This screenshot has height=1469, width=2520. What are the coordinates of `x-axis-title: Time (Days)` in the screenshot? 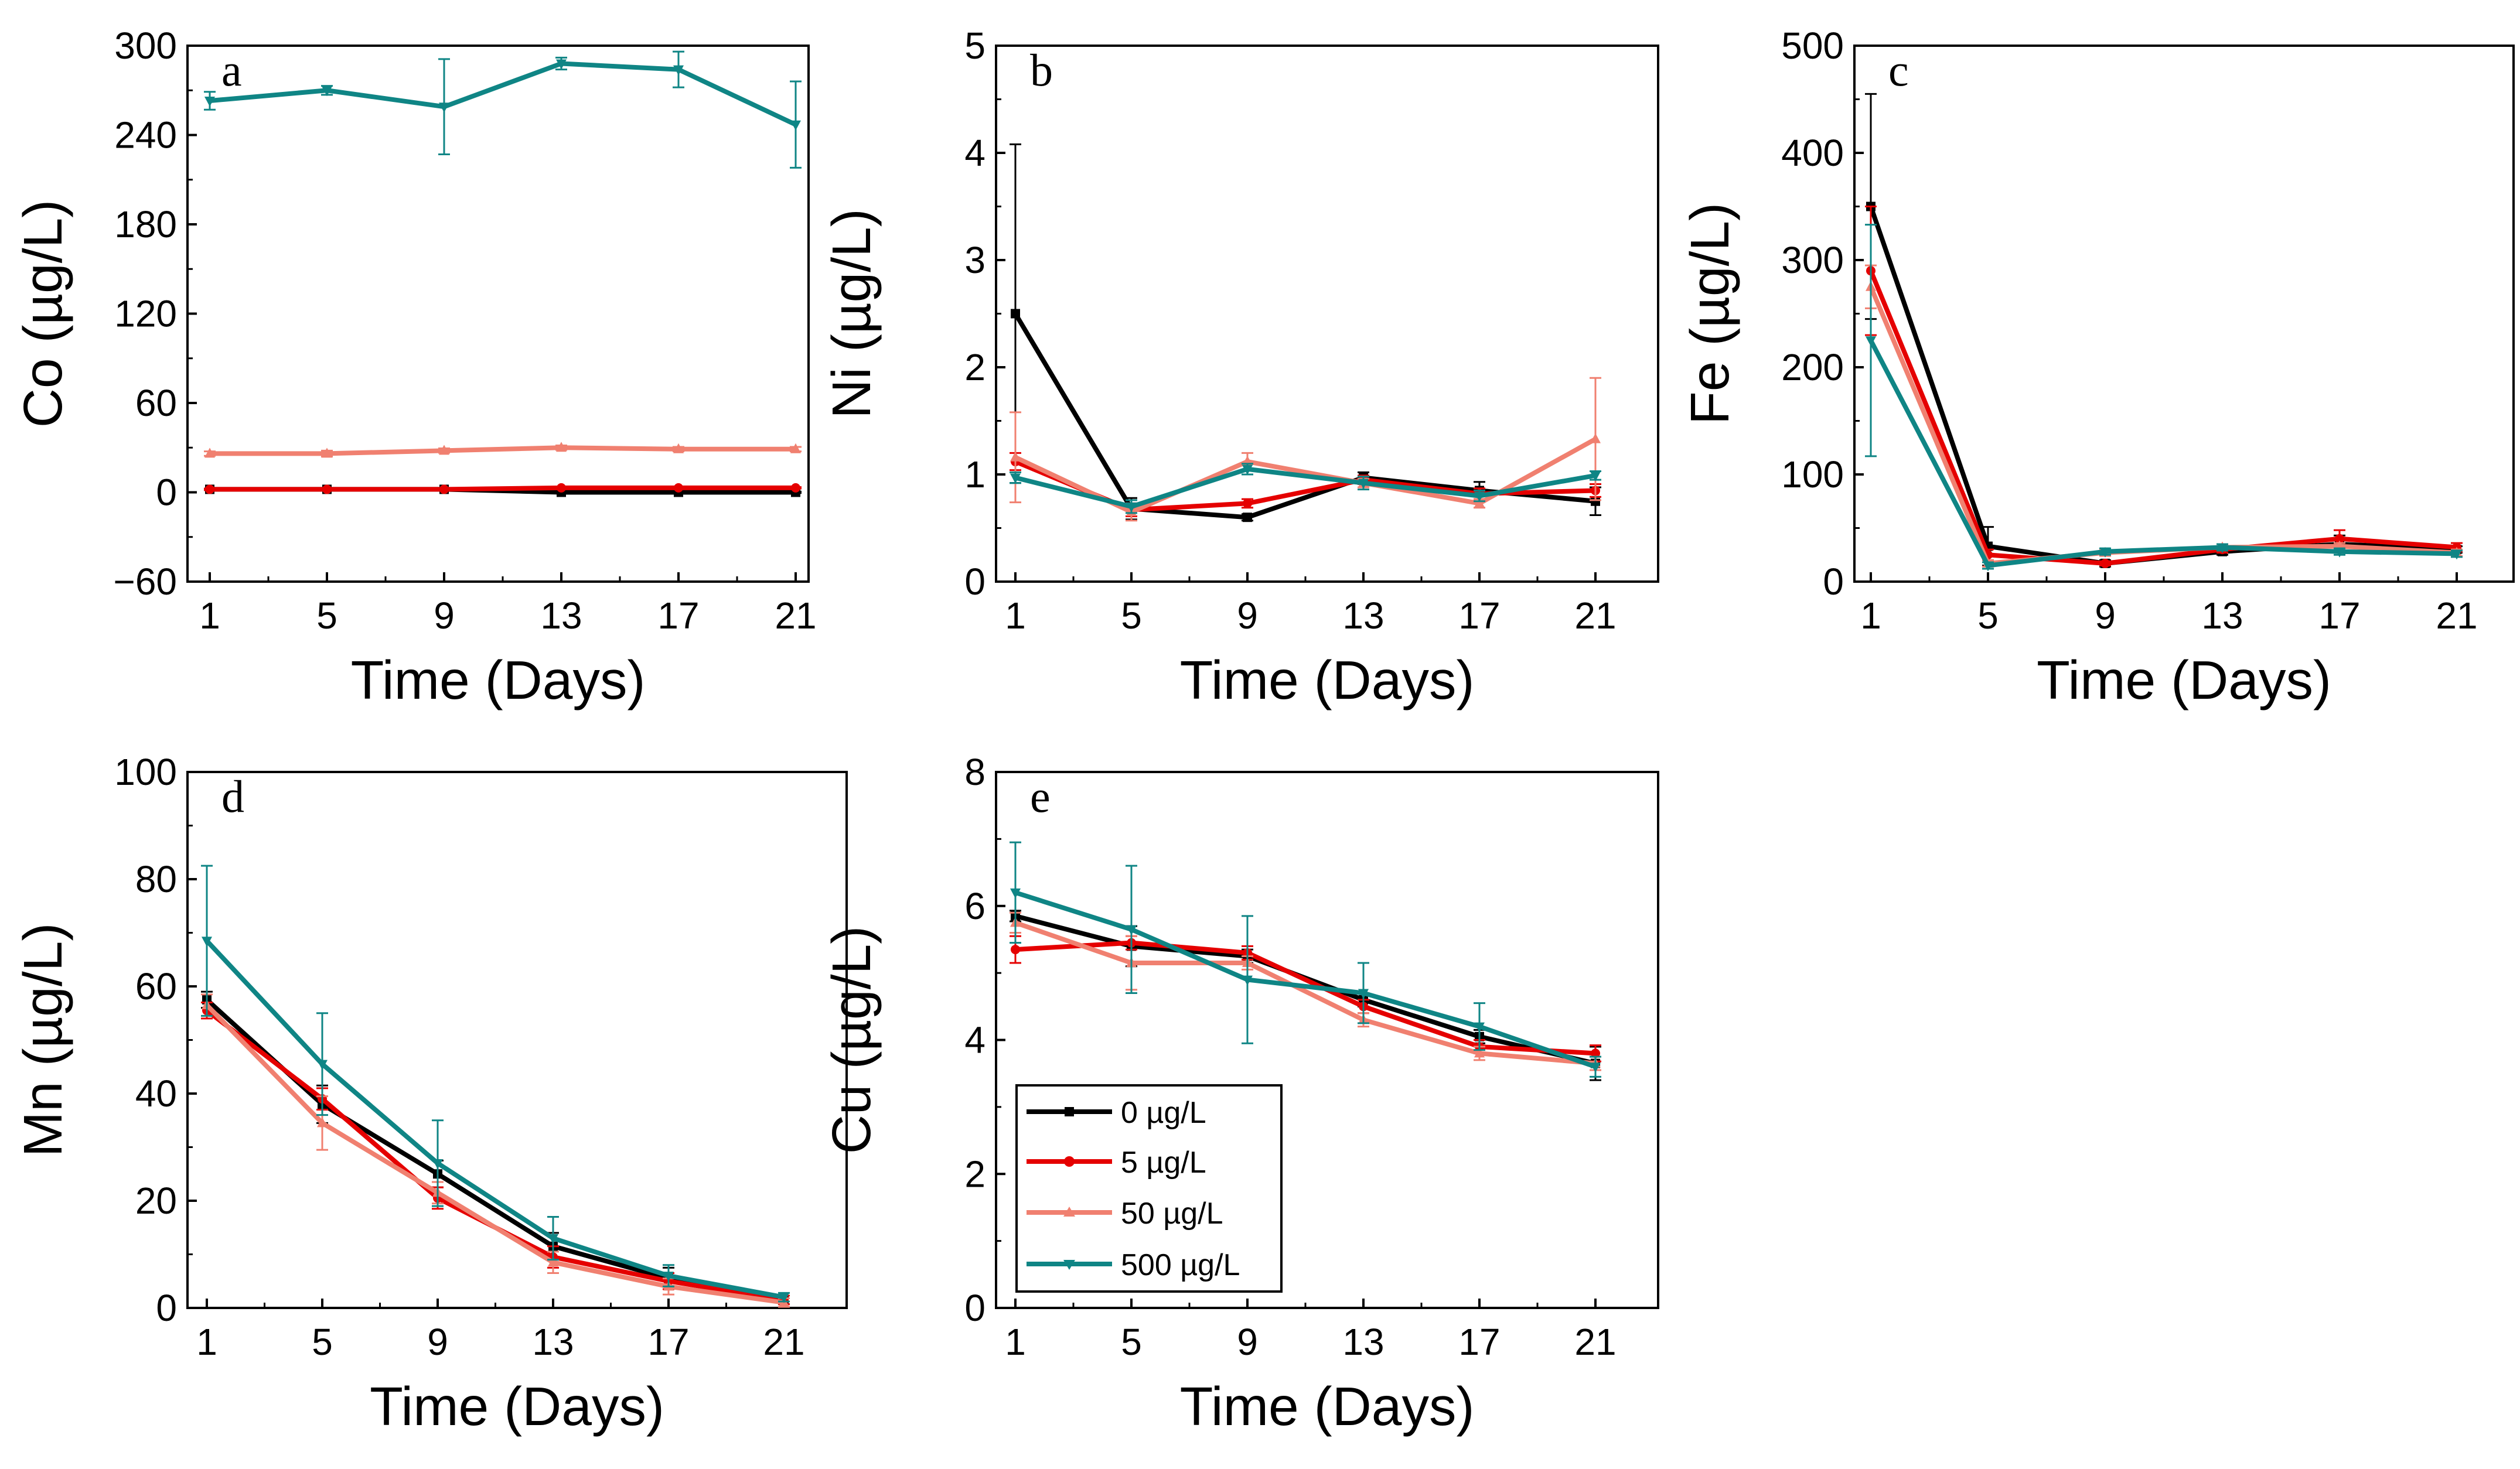 It's located at (1327, 1407).